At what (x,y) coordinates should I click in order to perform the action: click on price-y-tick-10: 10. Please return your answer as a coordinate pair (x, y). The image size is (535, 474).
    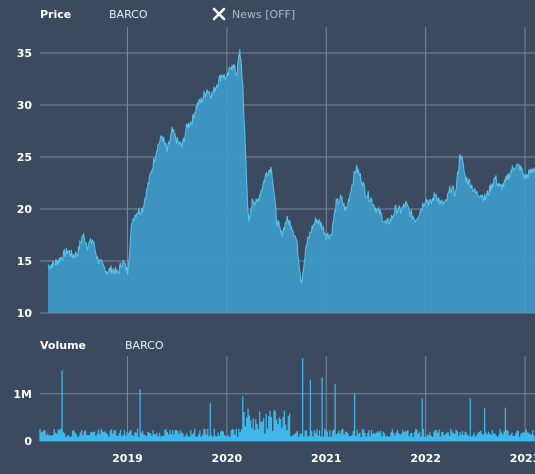
    Looking at the image, I should click on (25, 313).